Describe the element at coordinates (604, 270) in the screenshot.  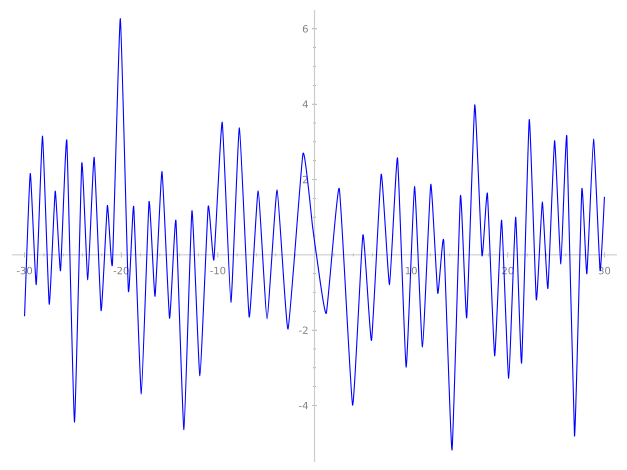
I see `x-tick-label: 30` at that location.